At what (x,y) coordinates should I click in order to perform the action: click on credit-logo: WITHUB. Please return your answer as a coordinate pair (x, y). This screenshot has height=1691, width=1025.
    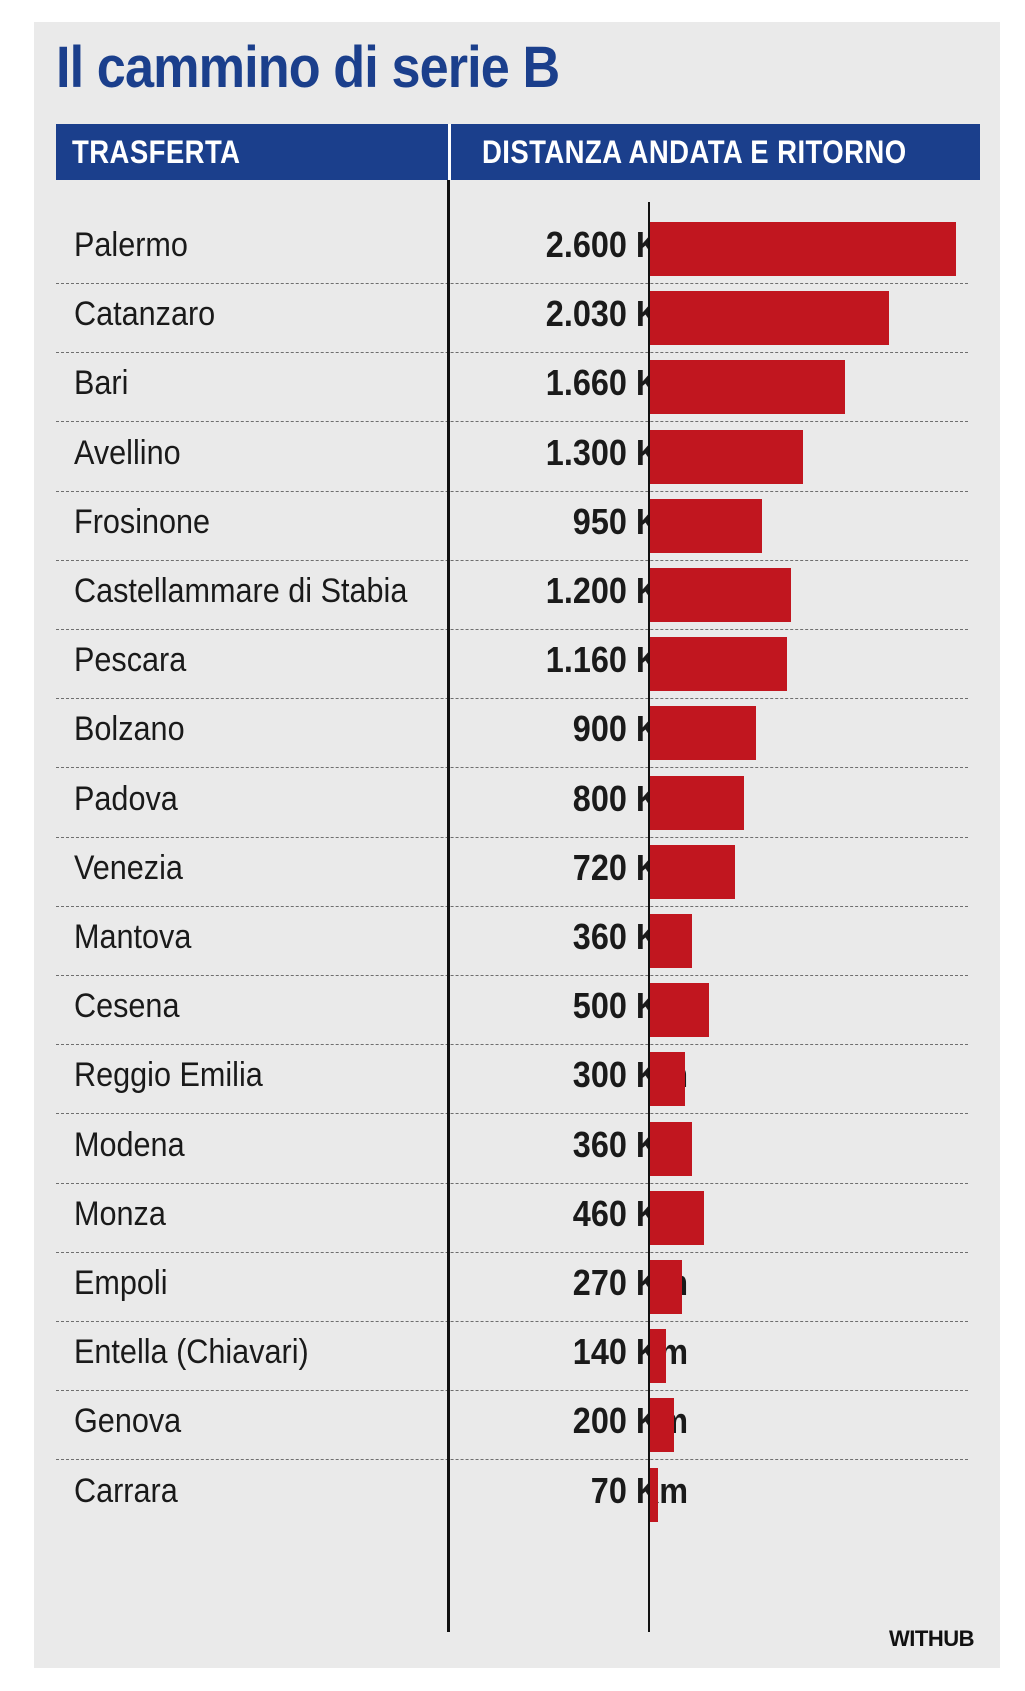
    Looking at the image, I should click on (931, 1638).